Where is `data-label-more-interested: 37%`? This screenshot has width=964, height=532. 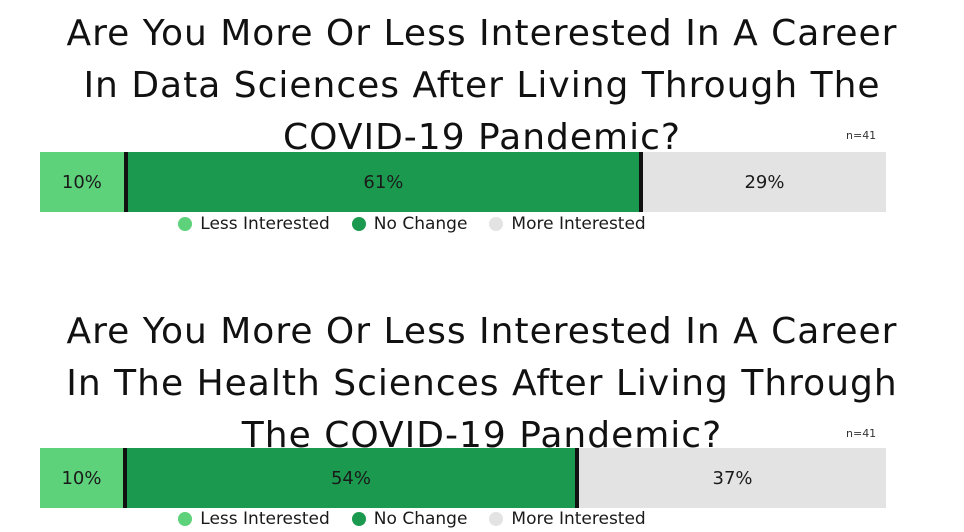
data-label-more-interested: 37% is located at coordinates (732, 478).